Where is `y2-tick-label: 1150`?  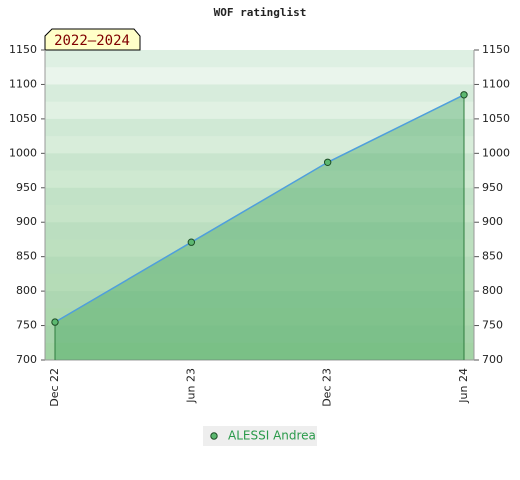 y2-tick-label: 1150 is located at coordinates (496, 49).